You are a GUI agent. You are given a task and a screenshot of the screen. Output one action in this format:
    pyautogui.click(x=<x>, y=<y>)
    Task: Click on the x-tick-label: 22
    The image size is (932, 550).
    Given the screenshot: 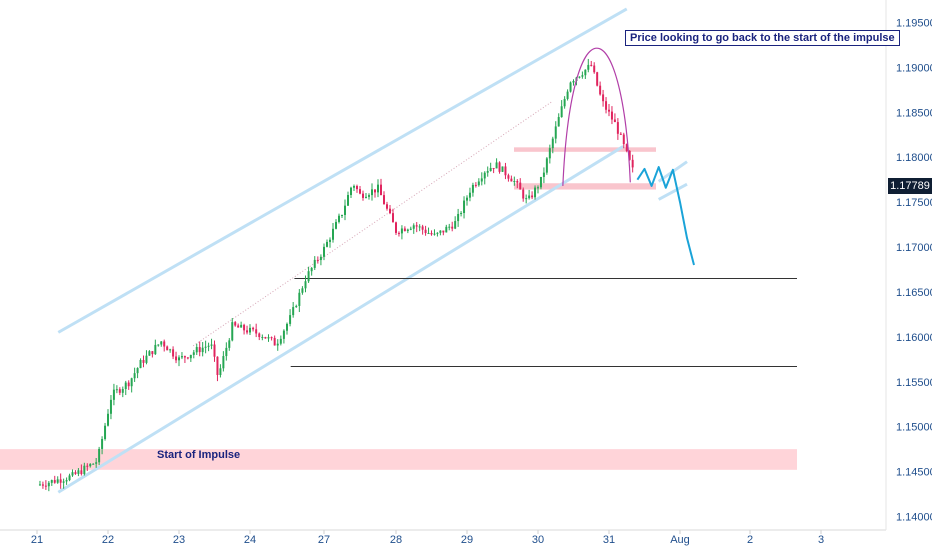 What is the action you would take?
    pyautogui.click(x=108, y=540)
    